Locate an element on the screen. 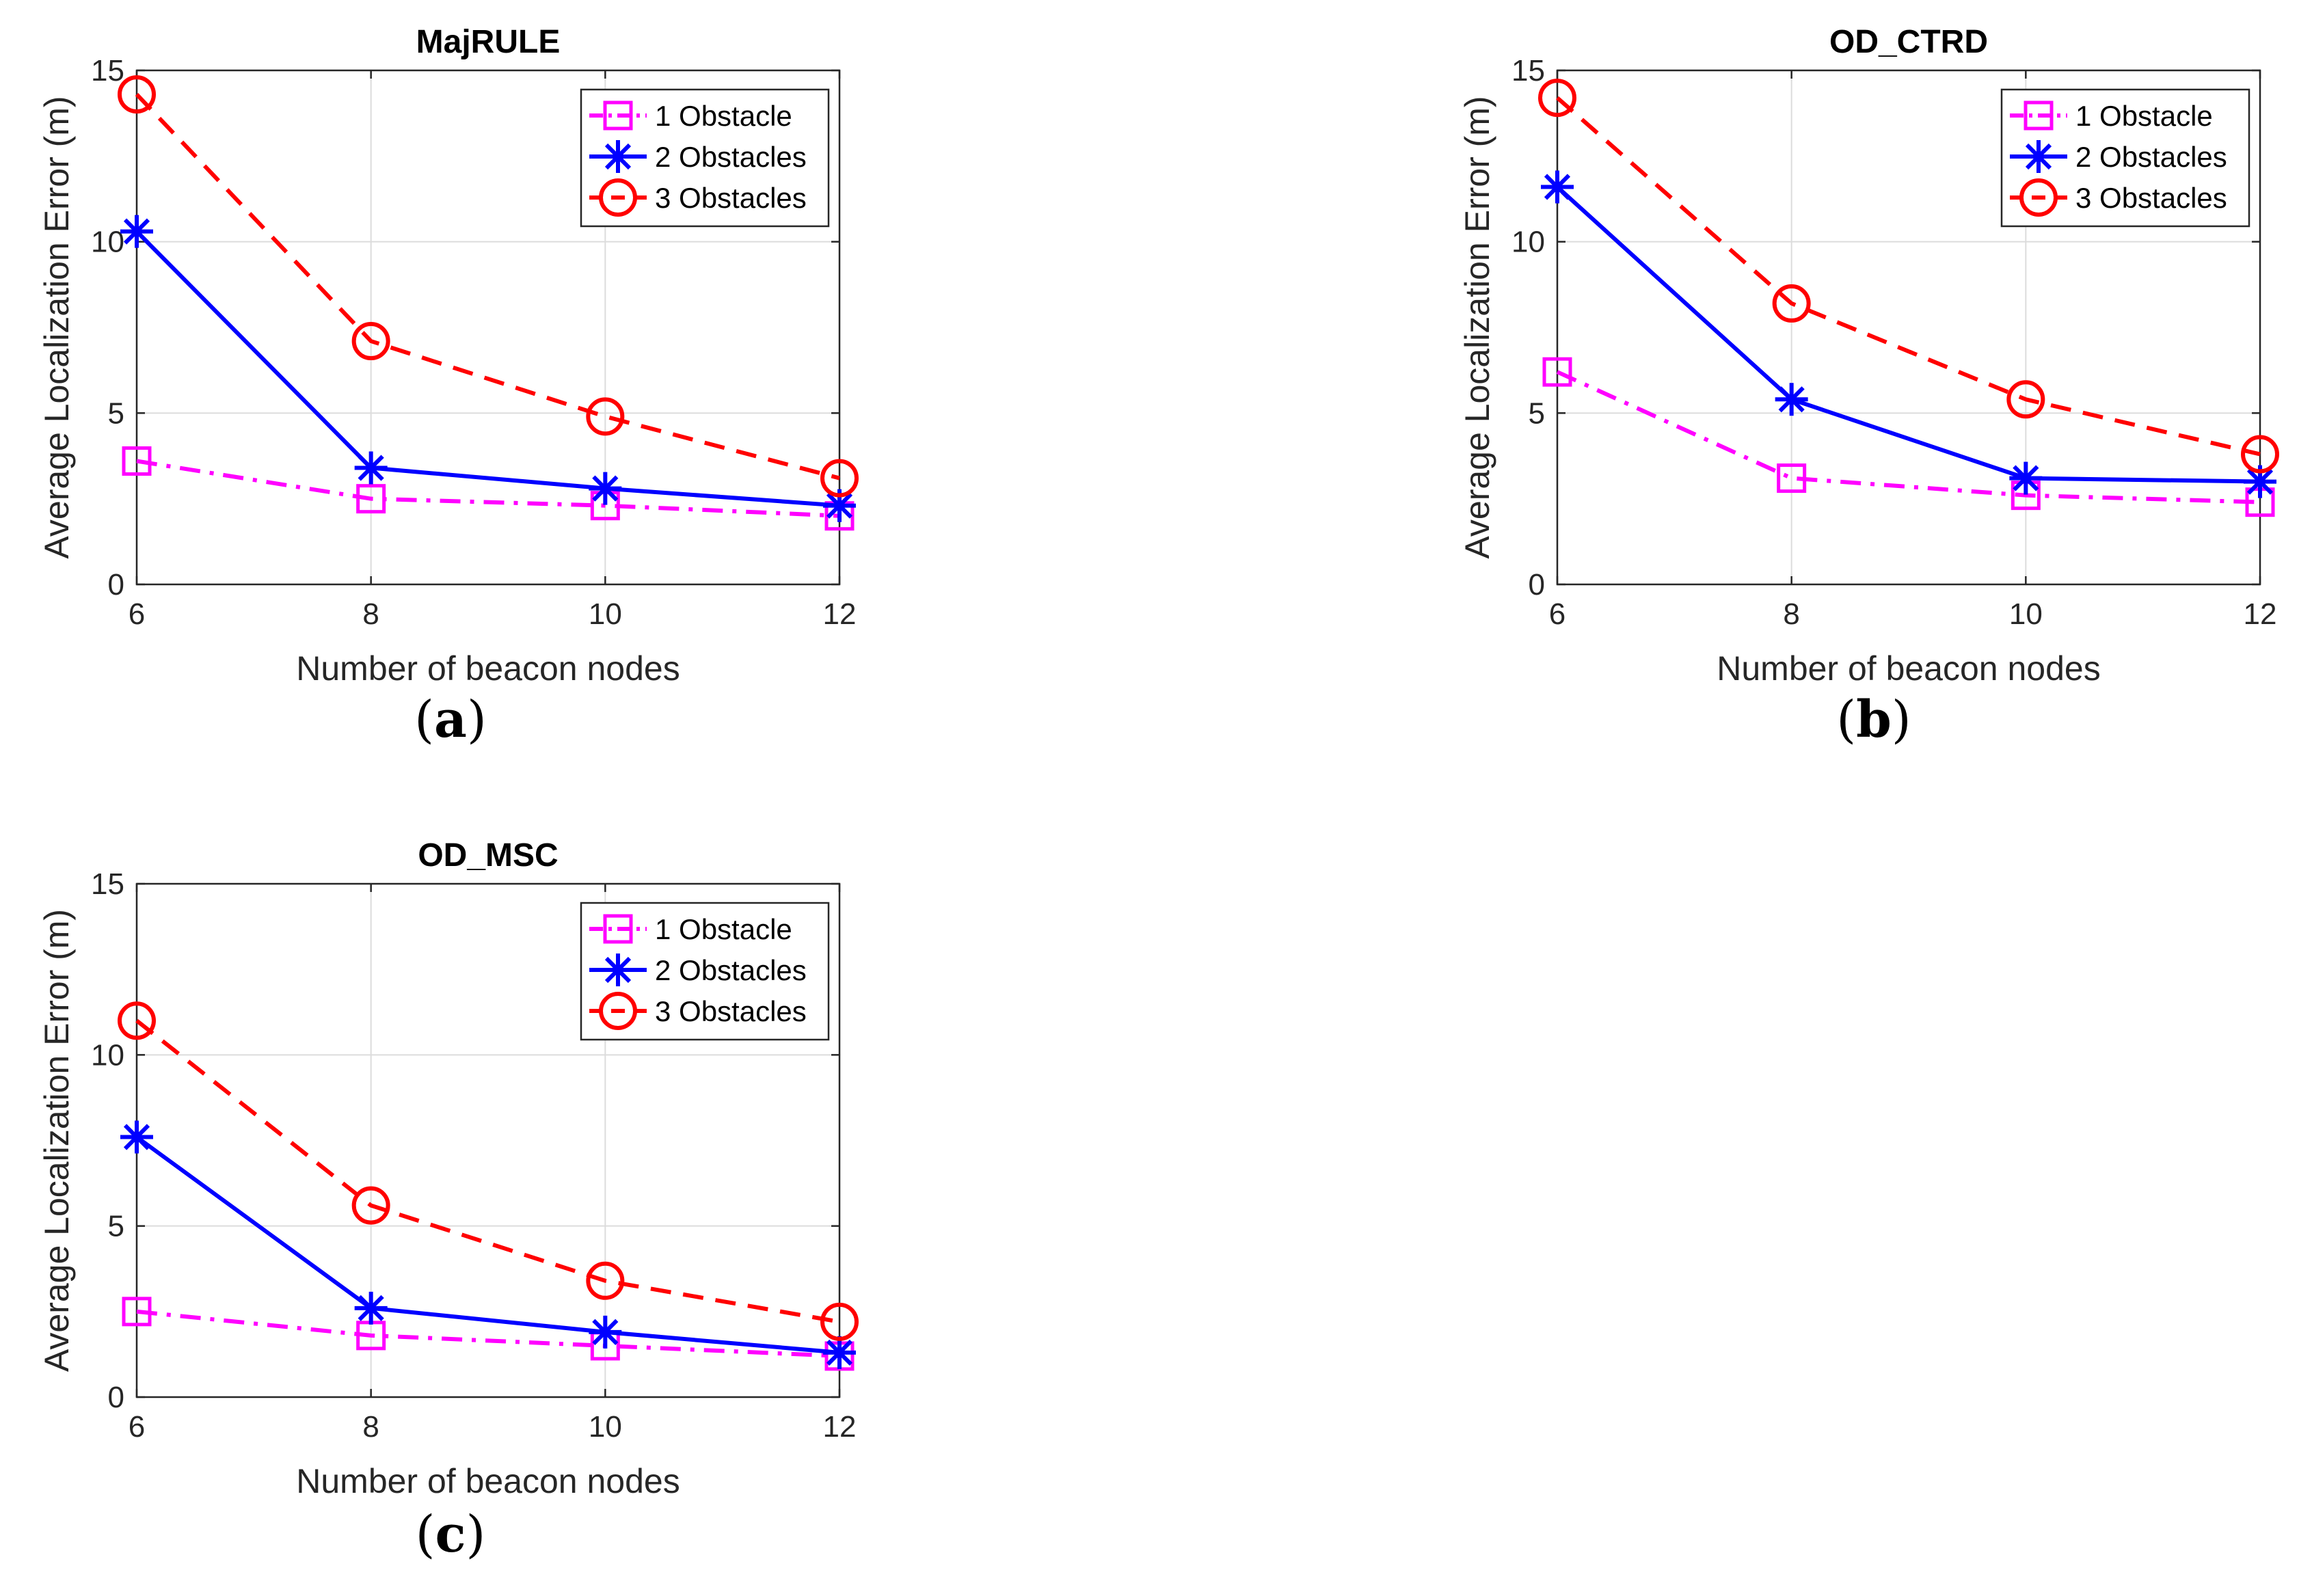 The width and height of the screenshot is (2312, 1596). legend-box is located at coordinates (705, 971).